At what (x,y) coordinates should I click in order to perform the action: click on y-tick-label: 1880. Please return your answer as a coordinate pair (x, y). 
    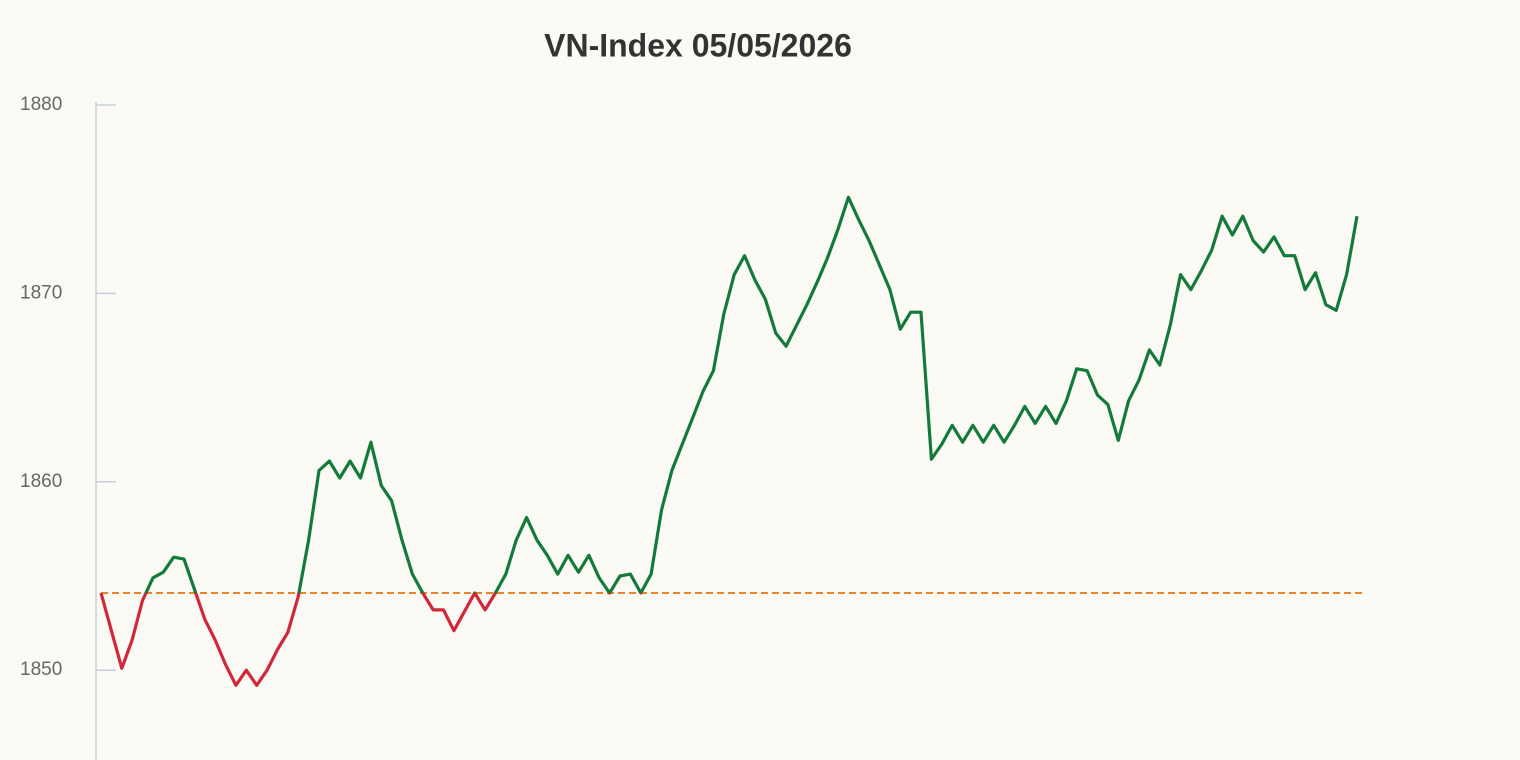
    Looking at the image, I should click on (41, 104).